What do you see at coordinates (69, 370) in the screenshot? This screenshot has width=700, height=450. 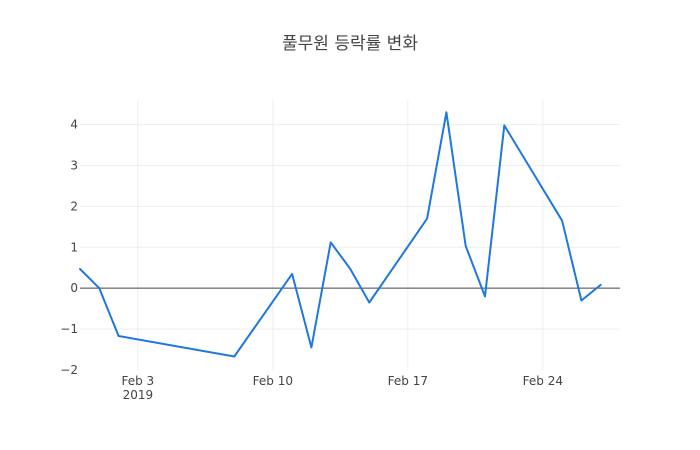 I see `y-tick-label: −2` at bounding box center [69, 370].